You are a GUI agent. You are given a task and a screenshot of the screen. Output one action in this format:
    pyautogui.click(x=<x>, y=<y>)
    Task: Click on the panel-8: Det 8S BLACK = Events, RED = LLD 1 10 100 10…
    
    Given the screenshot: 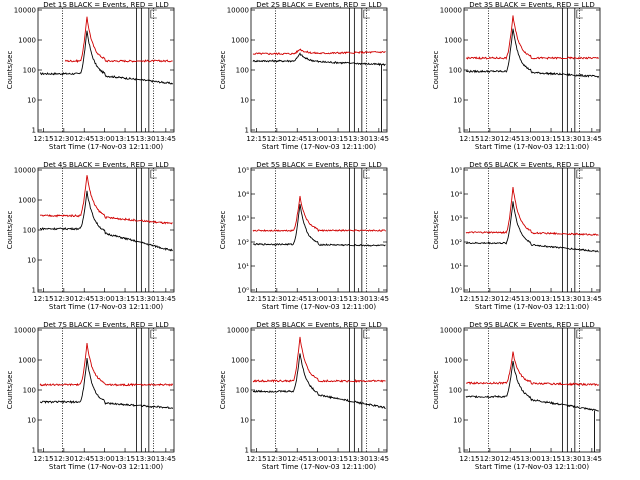 What is the action you would take?
    pyautogui.click(x=304, y=396)
    